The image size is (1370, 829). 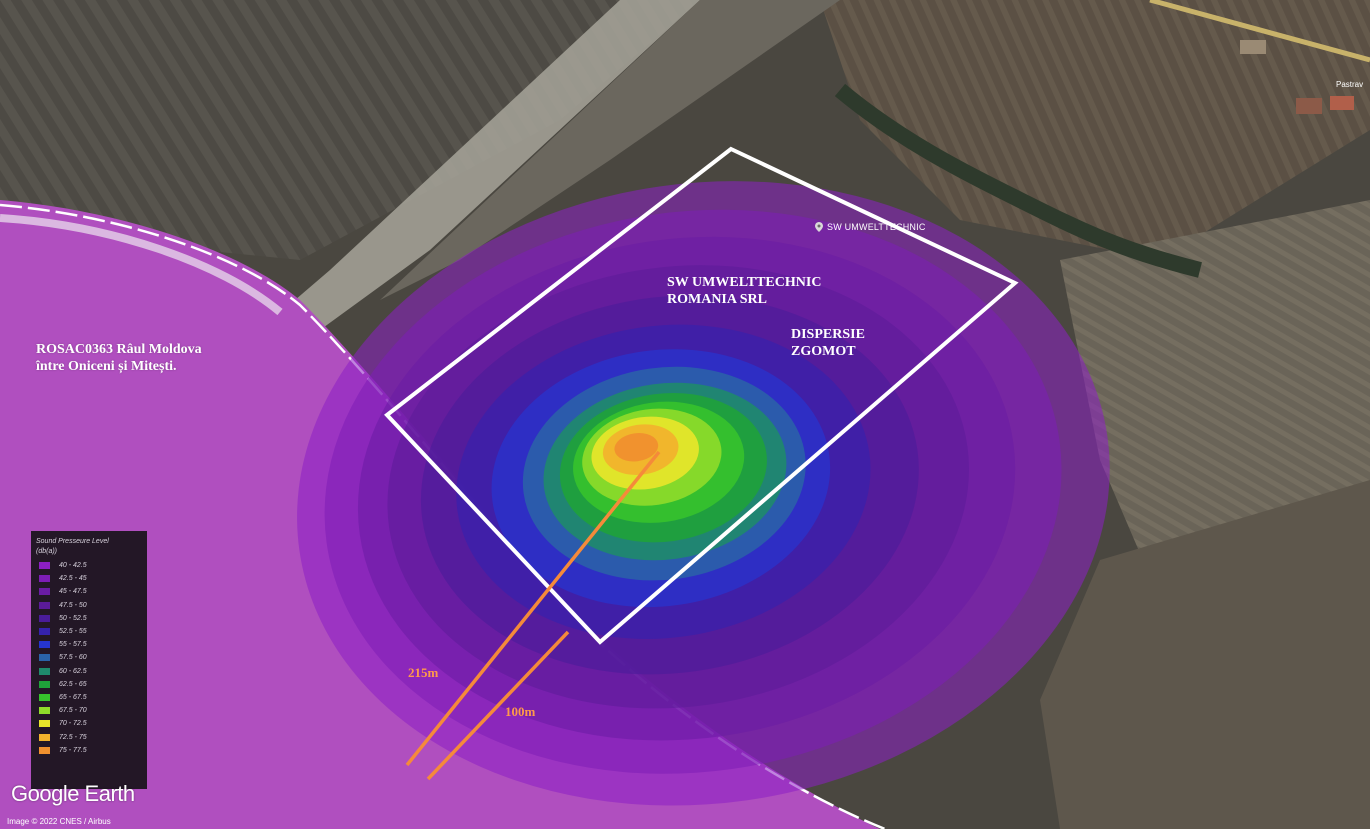 What do you see at coordinates (73, 592) in the screenshot?
I see `legend-range: 45 - 47.5` at bounding box center [73, 592].